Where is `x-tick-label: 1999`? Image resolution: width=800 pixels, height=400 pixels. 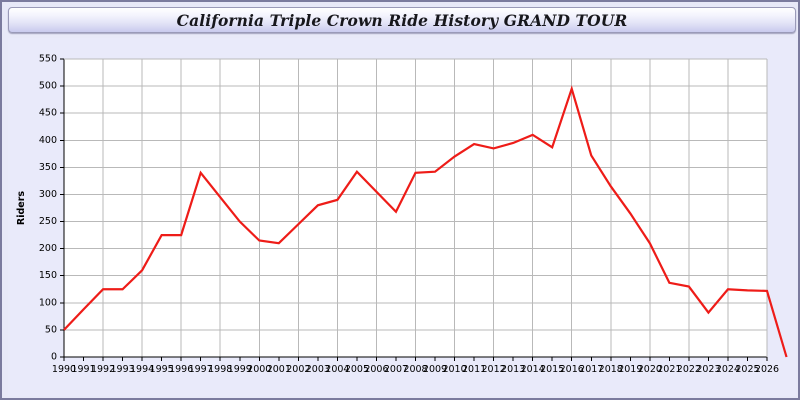 x-tick-label: 1999 is located at coordinates (240, 369).